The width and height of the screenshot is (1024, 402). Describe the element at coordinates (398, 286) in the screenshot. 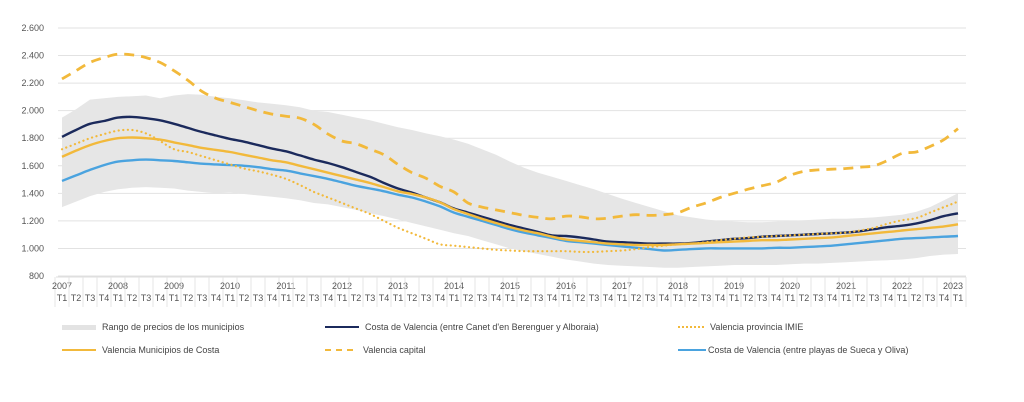

I see `x-year-label: 2013` at that location.